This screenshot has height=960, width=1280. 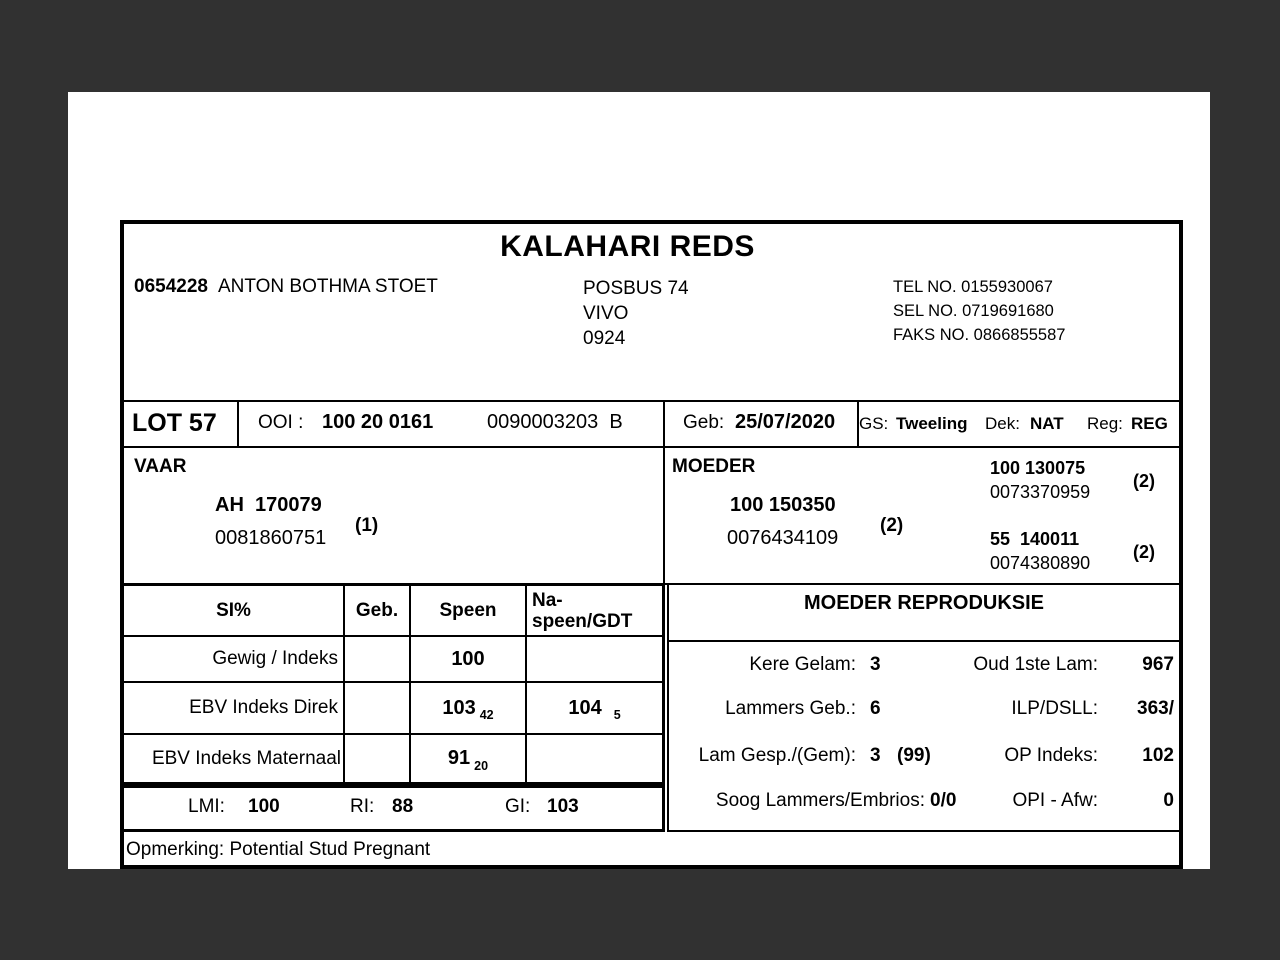 What do you see at coordinates (924, 603) in the screenshot?
I see `reproduction-title: MOEDER REPRODUKSIE` at bounding box center [924, 603].